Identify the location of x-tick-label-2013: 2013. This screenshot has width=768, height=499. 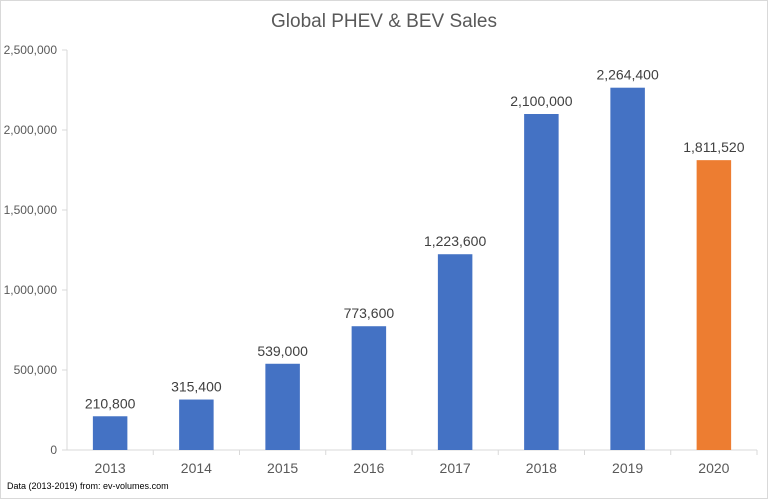
(110, 468).